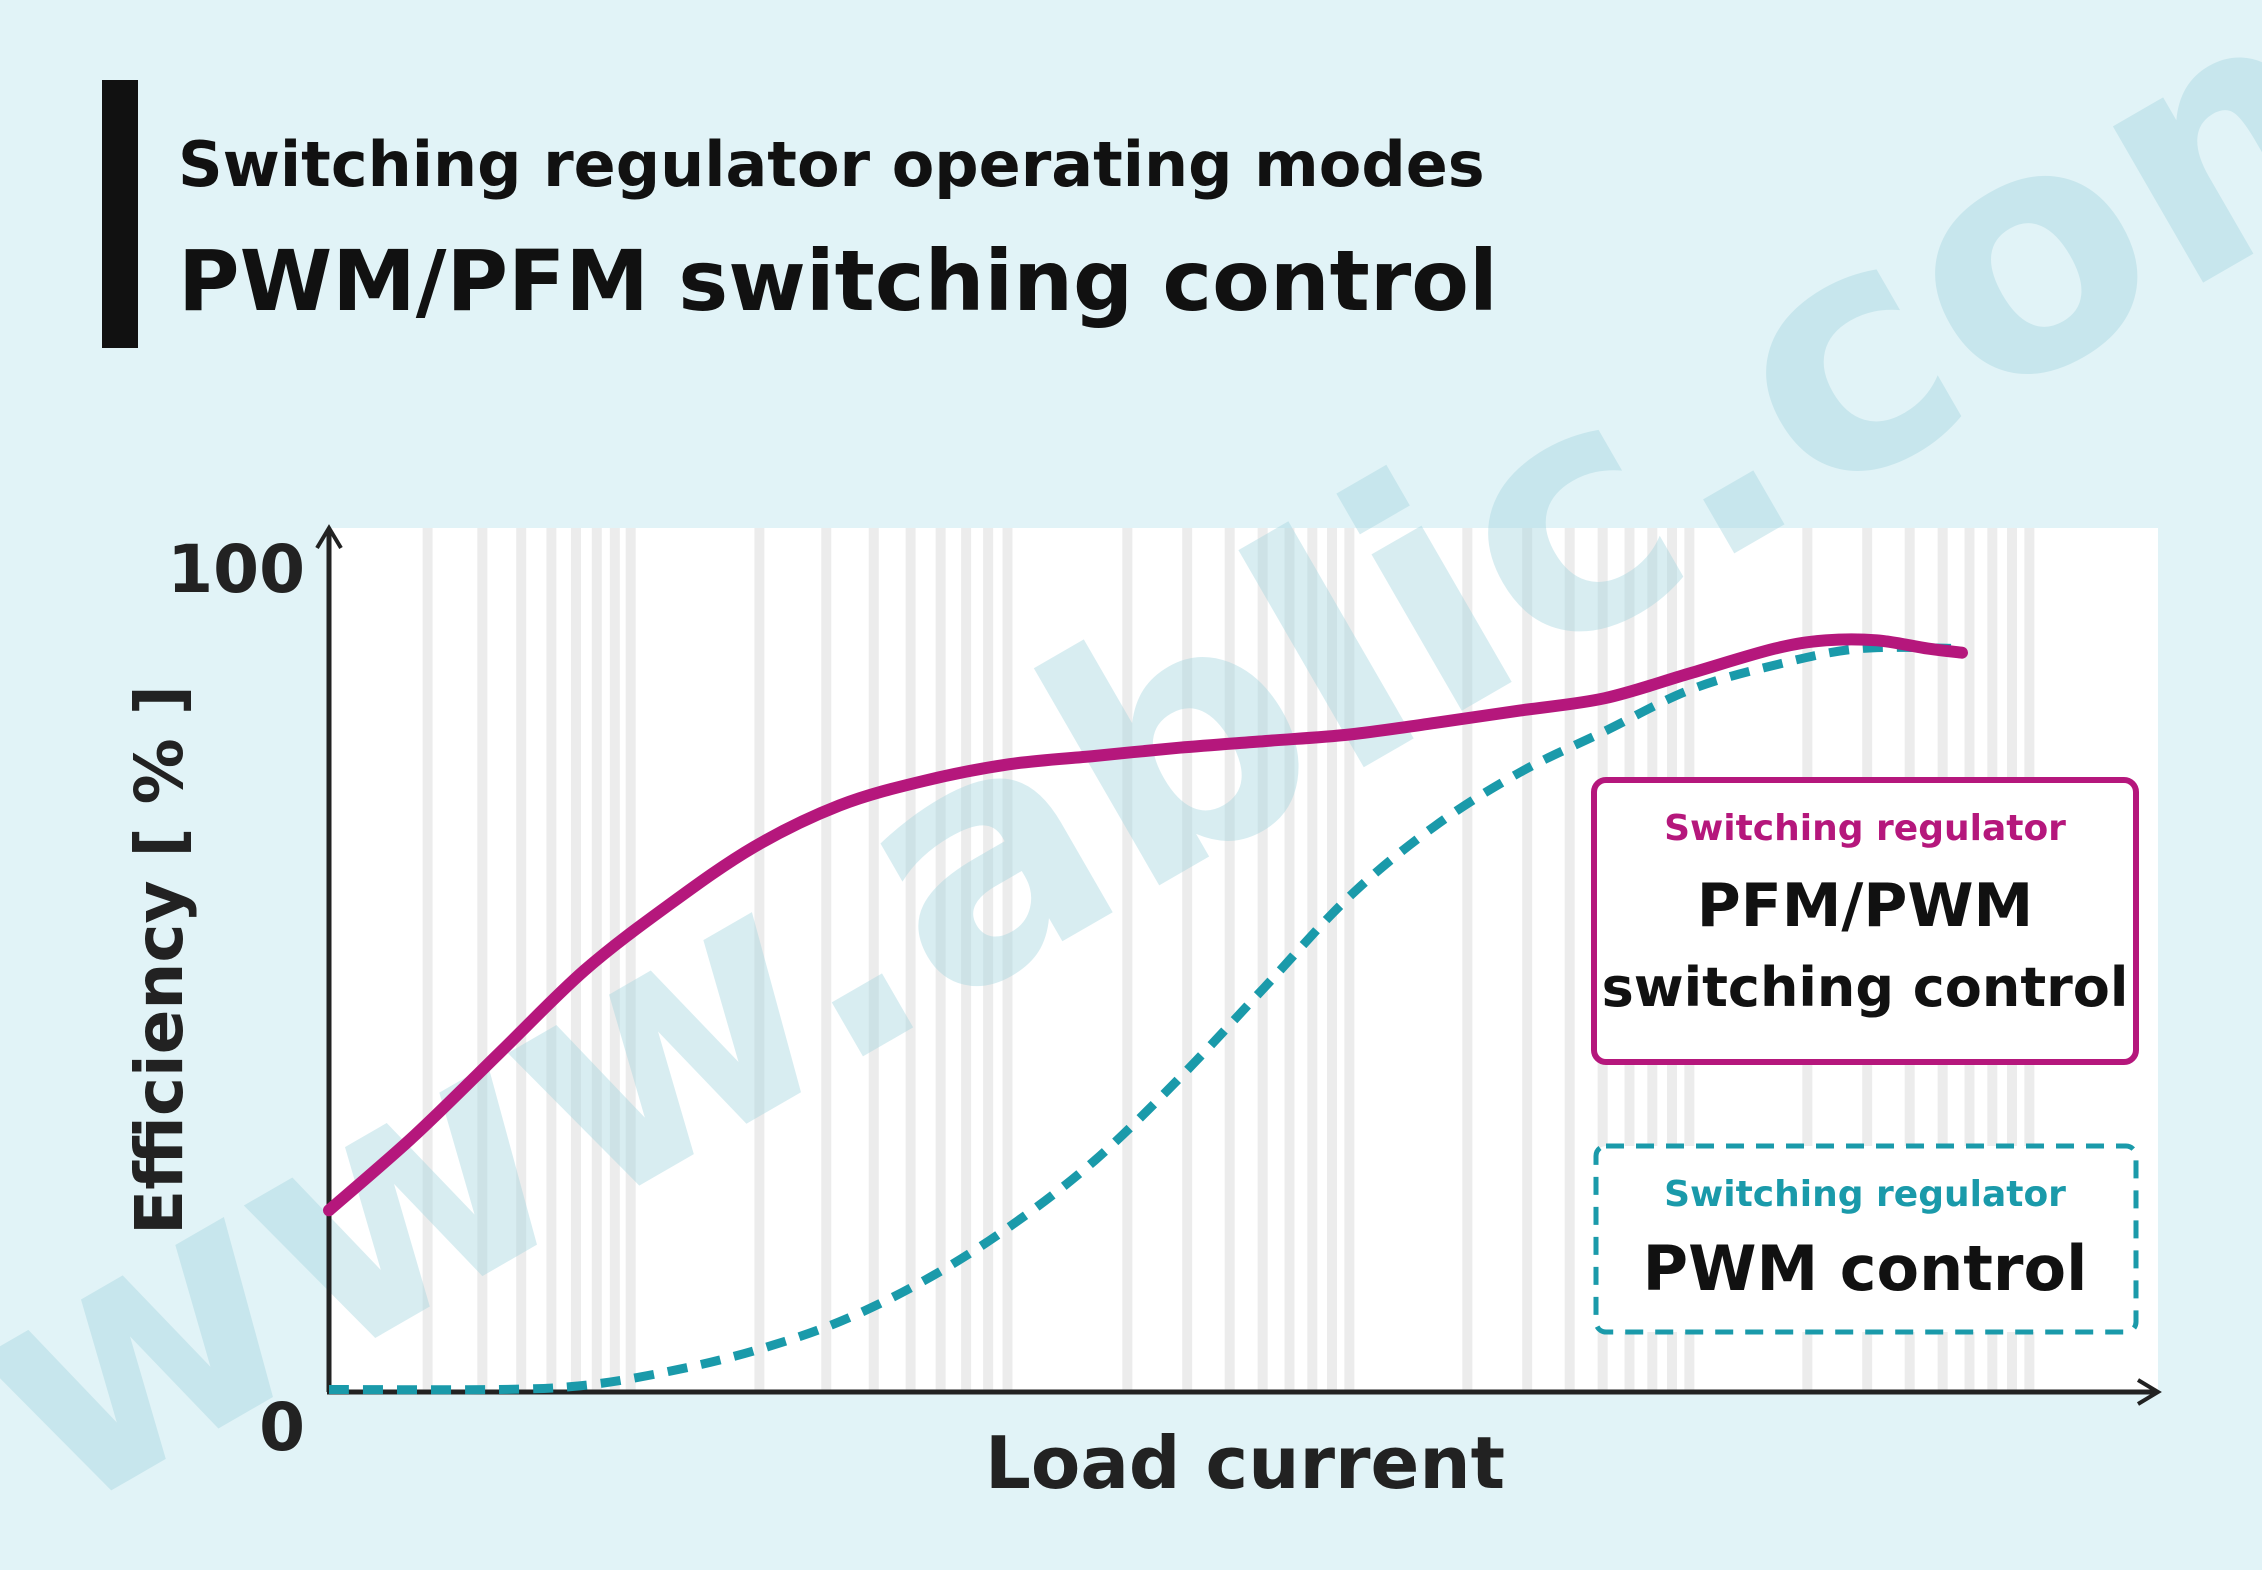 The width and height of the screenshot is (2262, 1570). I want to click on y-tick-label-min: 0, so click(282, 1427).